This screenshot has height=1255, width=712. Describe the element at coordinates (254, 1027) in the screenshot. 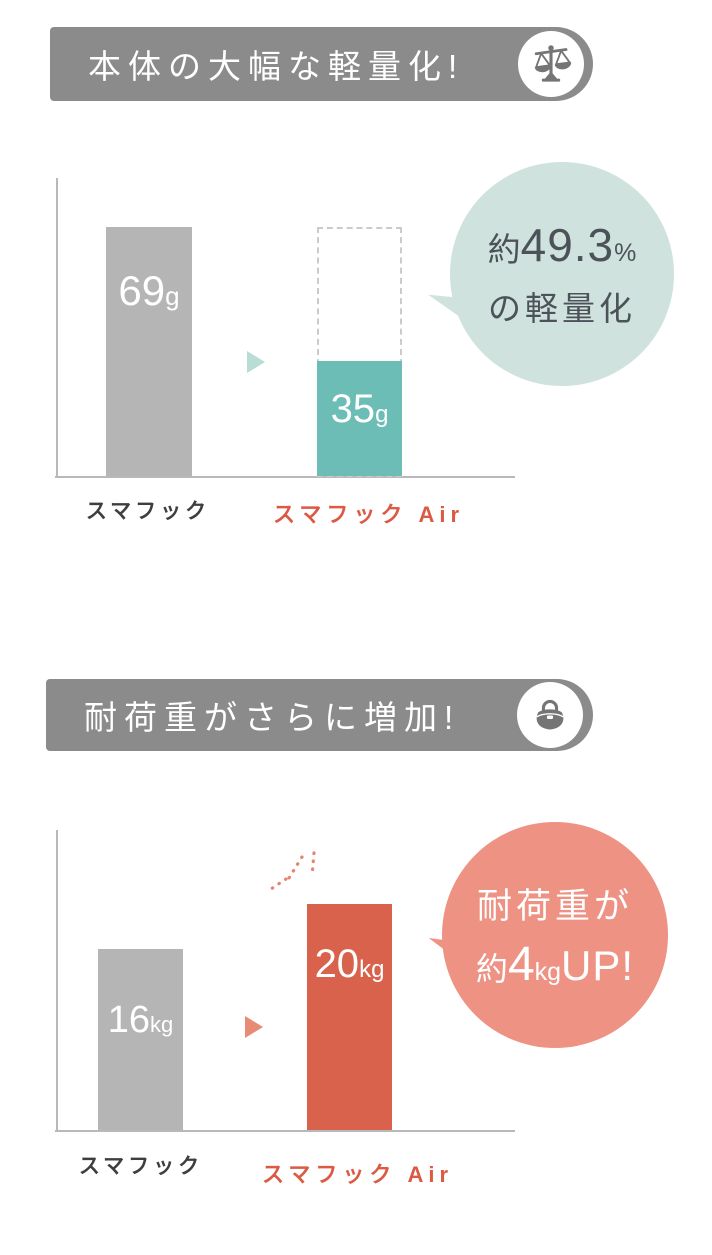

I see `chart2-comparison-arrow-icon` at that location.